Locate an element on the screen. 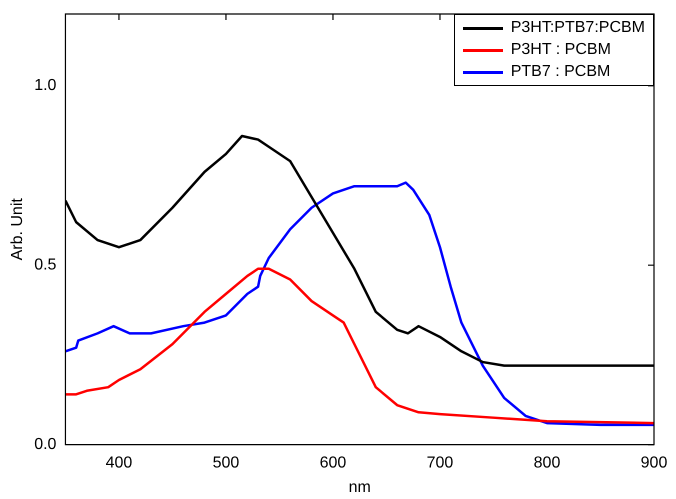 This screenshot has height=499, width=676. legend-label: P3HT:PTB7:PCBM is located at coordinates (577, 28).